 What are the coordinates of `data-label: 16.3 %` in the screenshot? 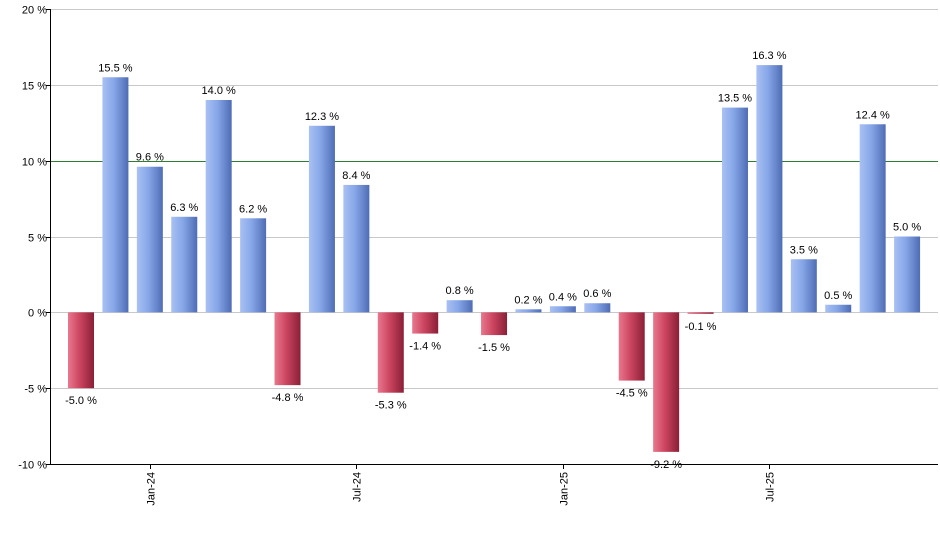 It's located at (769, 56).